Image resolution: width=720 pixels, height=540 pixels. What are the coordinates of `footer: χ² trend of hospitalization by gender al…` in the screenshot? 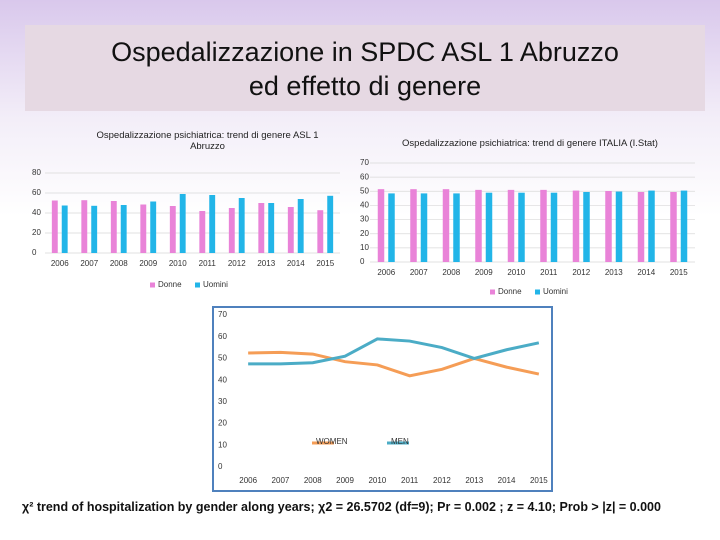 It's located at (341, 507).